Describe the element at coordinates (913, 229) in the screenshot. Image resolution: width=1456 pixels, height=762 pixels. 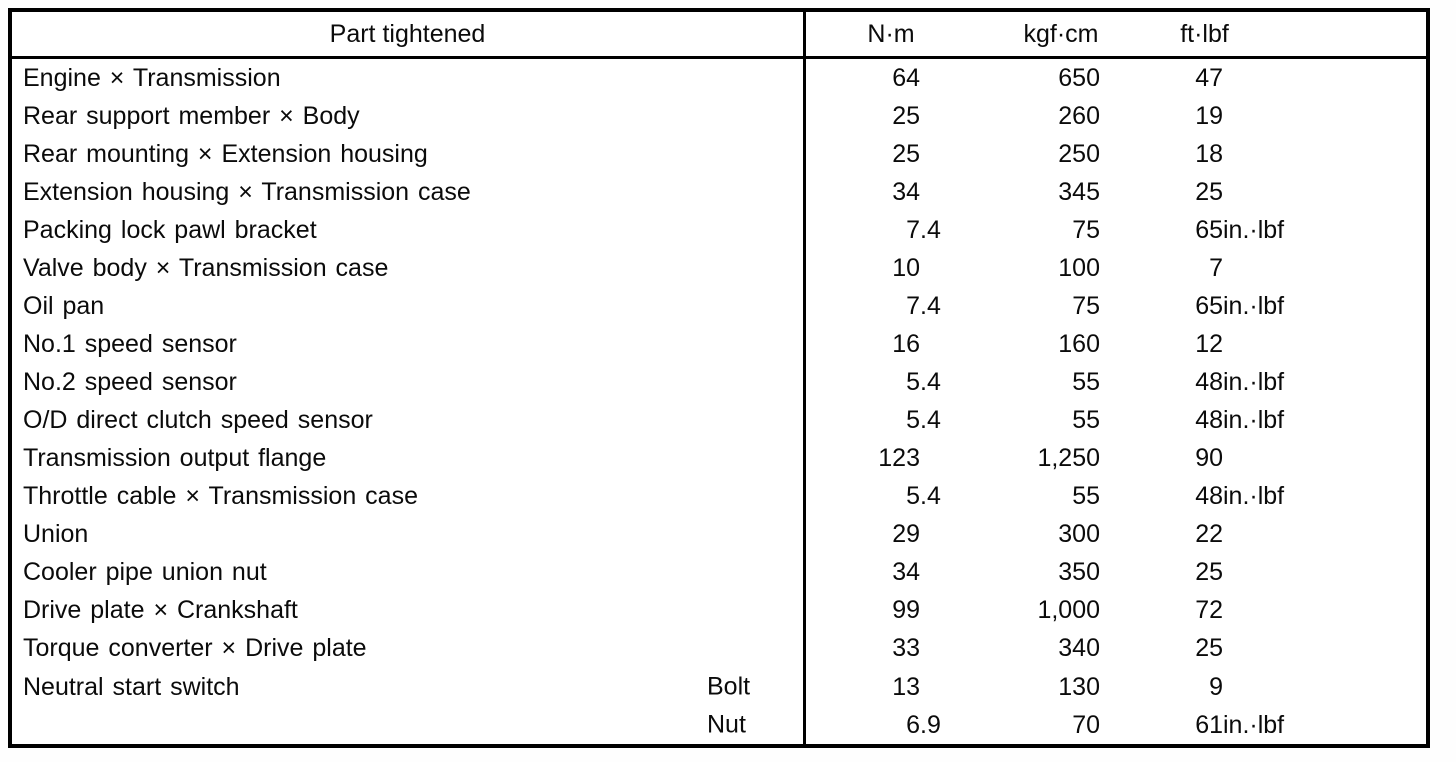
I see `nm-value: 7` at that location.